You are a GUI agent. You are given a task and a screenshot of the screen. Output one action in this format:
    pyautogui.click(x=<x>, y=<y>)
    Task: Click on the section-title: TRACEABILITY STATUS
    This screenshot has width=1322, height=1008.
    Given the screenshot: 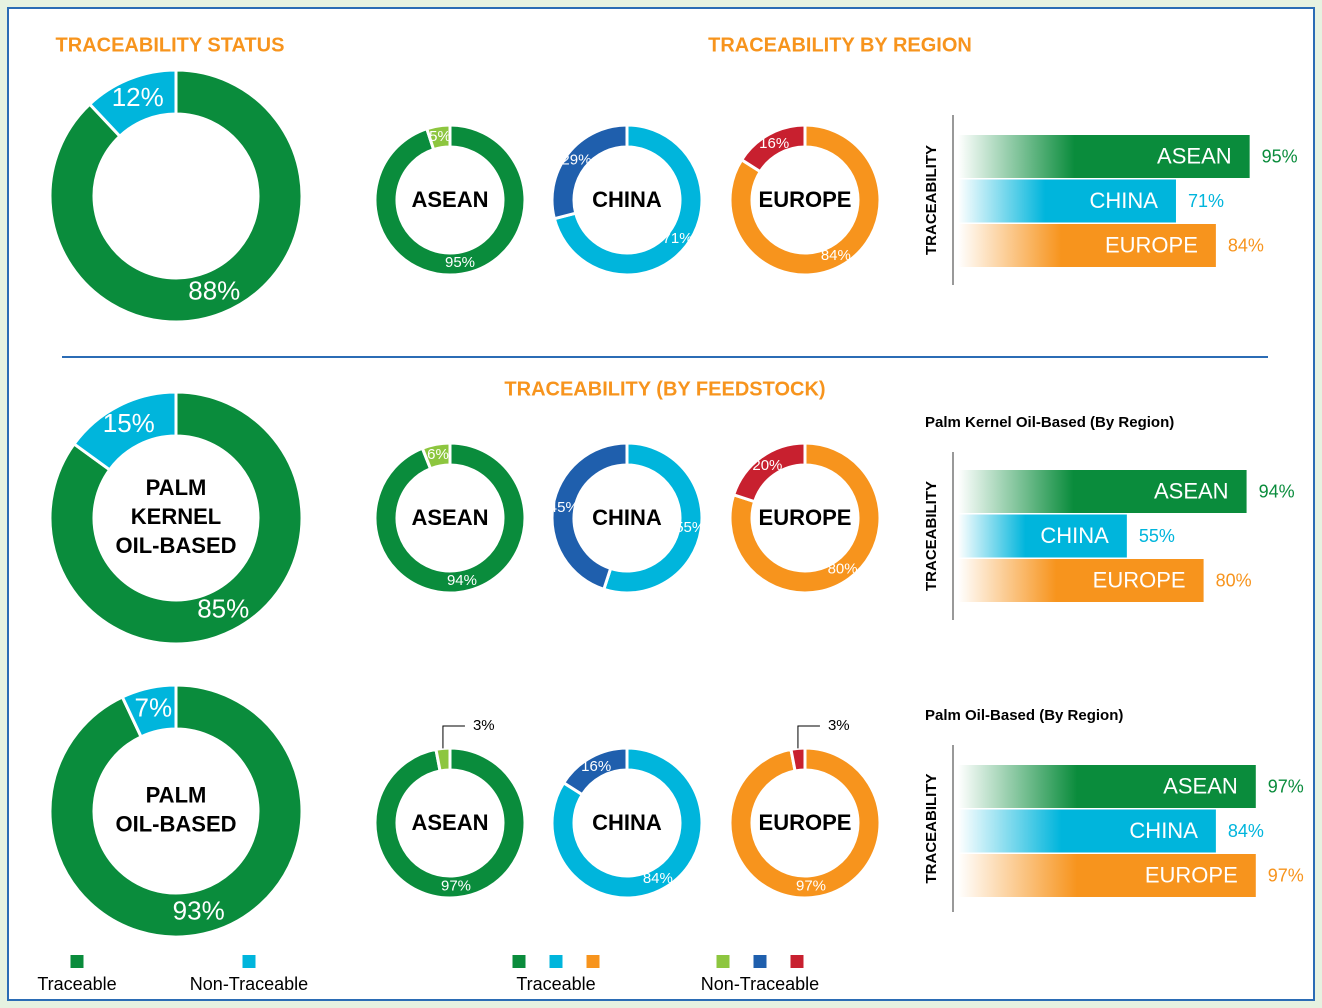 What is the action you would take?
    pyautogui.click(x=170, y=45)
    